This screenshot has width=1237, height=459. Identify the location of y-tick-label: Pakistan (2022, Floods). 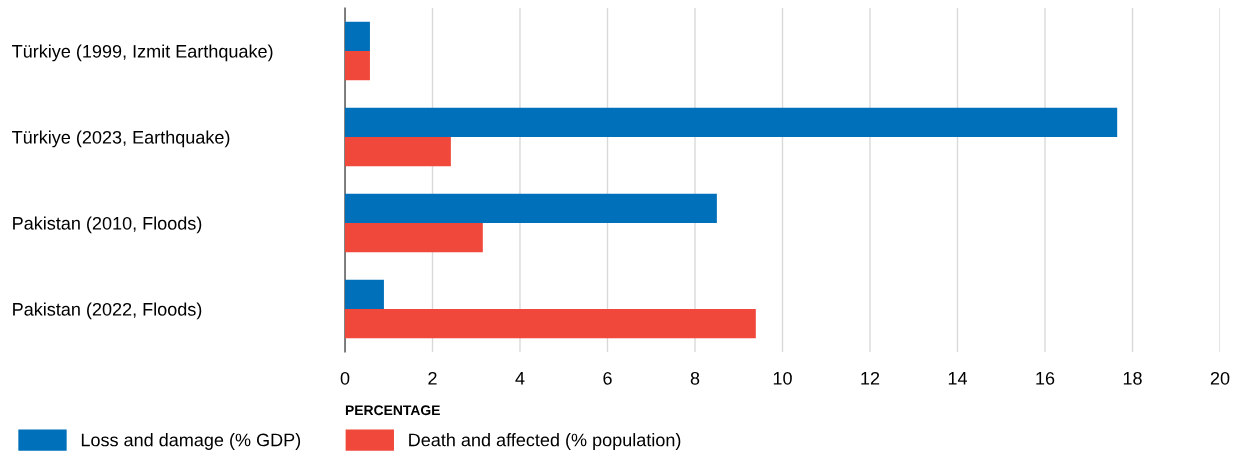
(107, 311).